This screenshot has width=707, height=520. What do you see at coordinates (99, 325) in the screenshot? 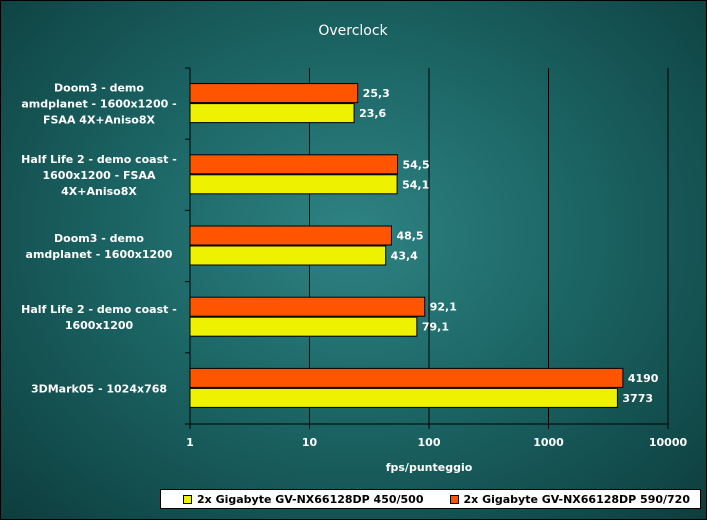
I see `category-label: 1600x1200` at bounding box center [99, 325].